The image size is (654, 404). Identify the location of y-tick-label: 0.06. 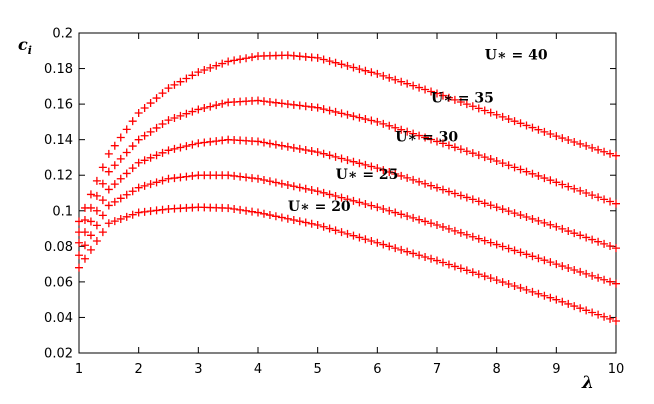
(58, 282).